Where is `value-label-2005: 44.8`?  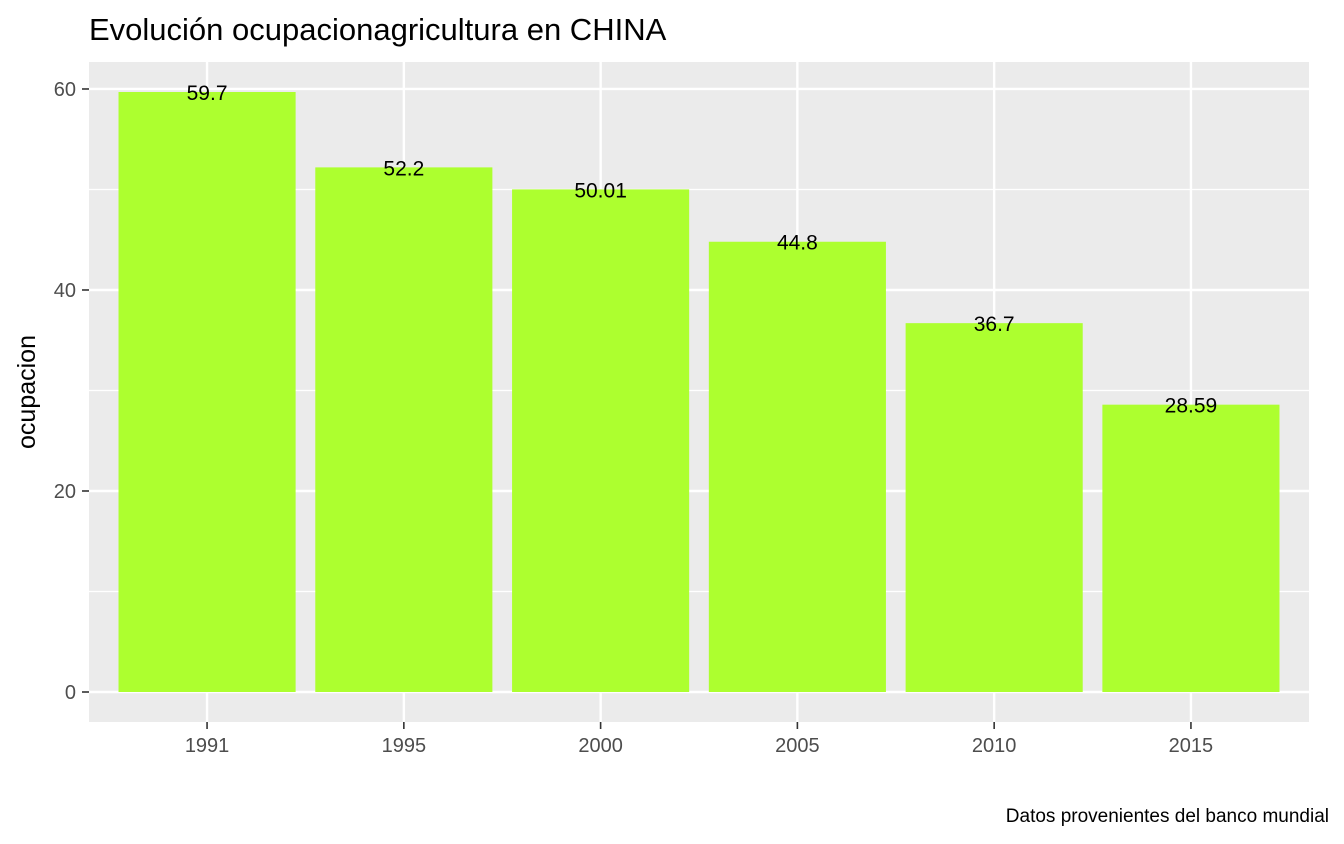 value-label-2005: 44.8 is located at coordinates (797, 243).